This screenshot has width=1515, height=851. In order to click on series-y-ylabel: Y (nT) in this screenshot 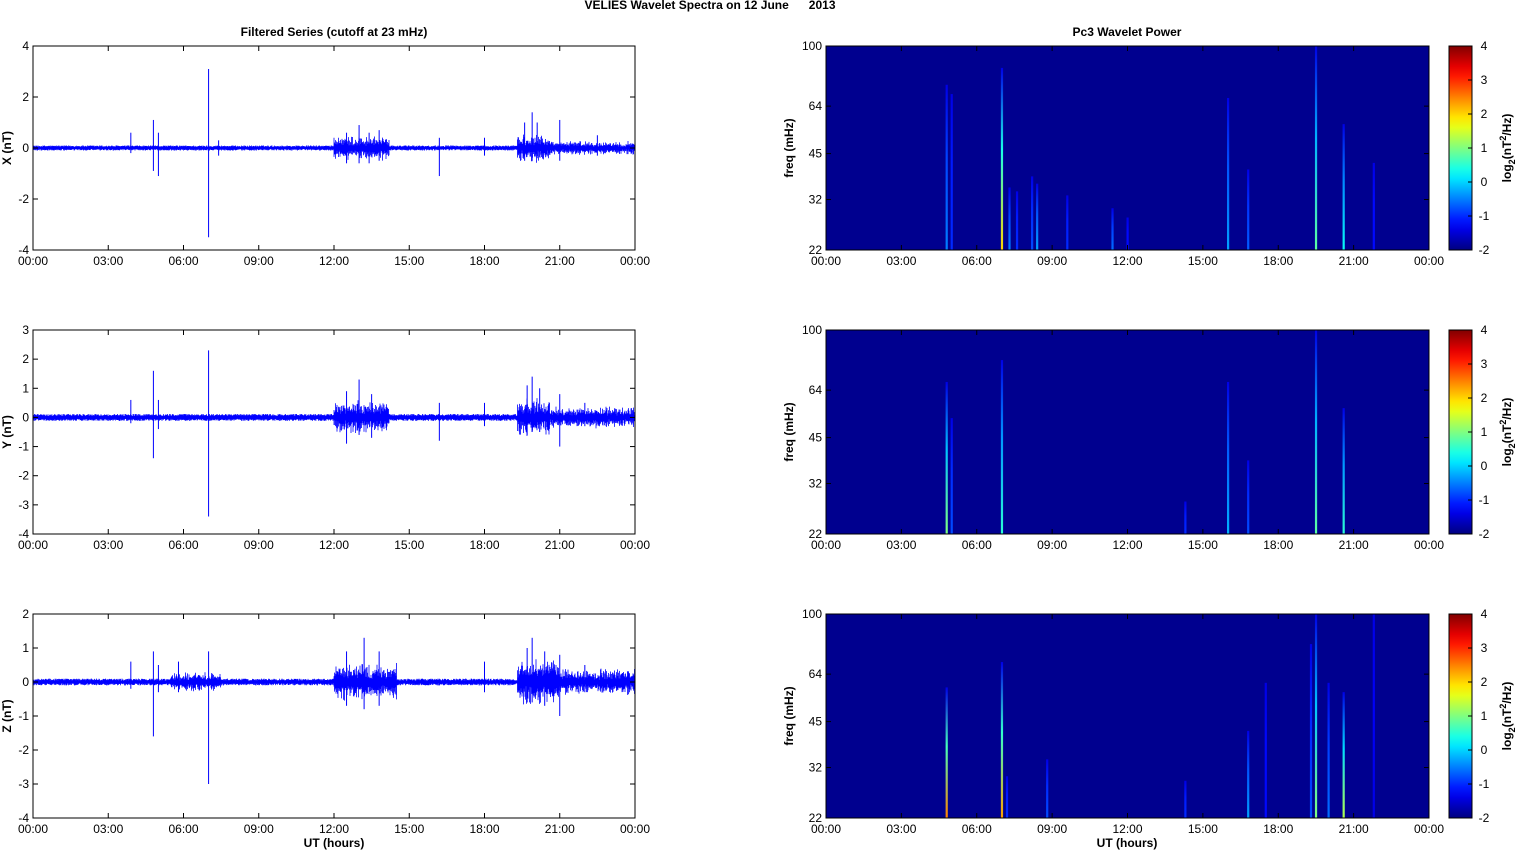, I will do `click(7, 432)`.